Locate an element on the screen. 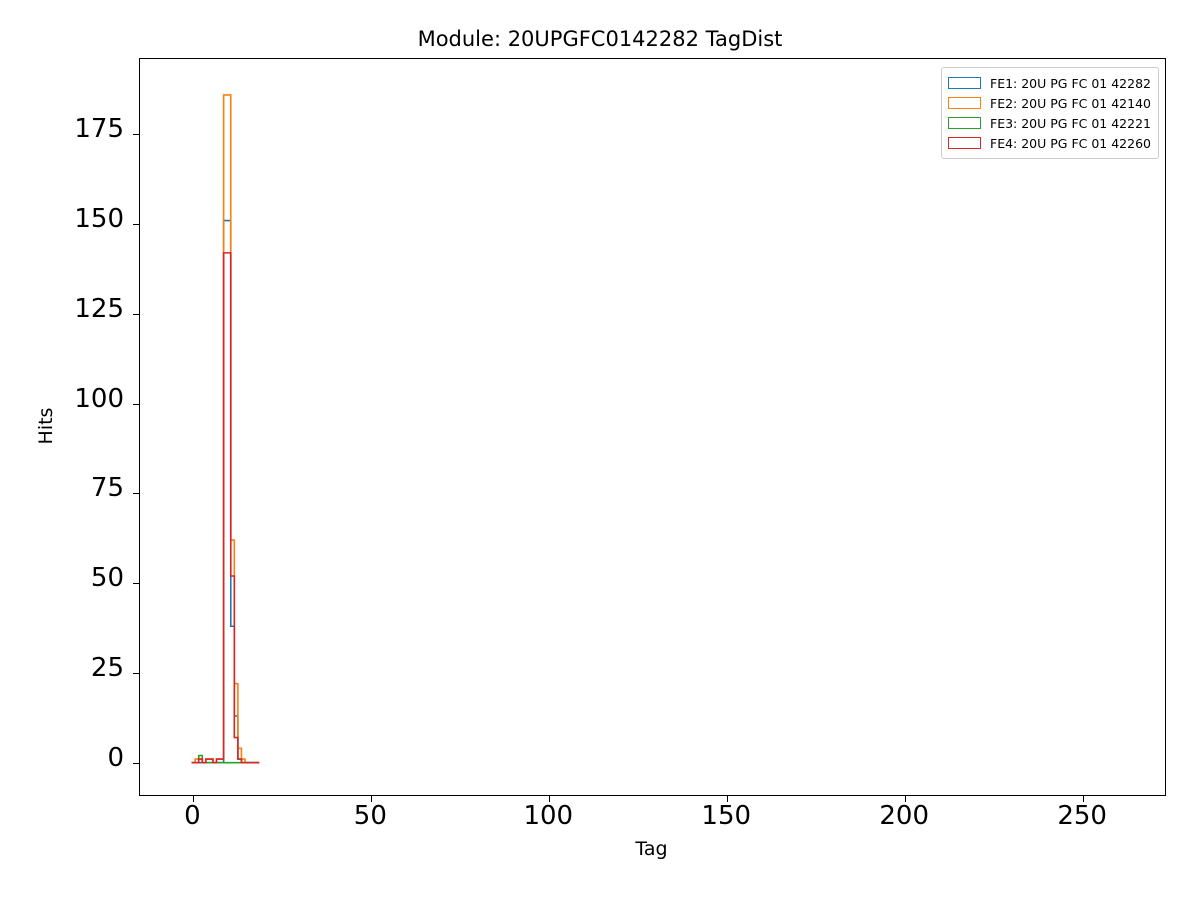  x-tick-label: 200 is located at coordinates (904, 816).